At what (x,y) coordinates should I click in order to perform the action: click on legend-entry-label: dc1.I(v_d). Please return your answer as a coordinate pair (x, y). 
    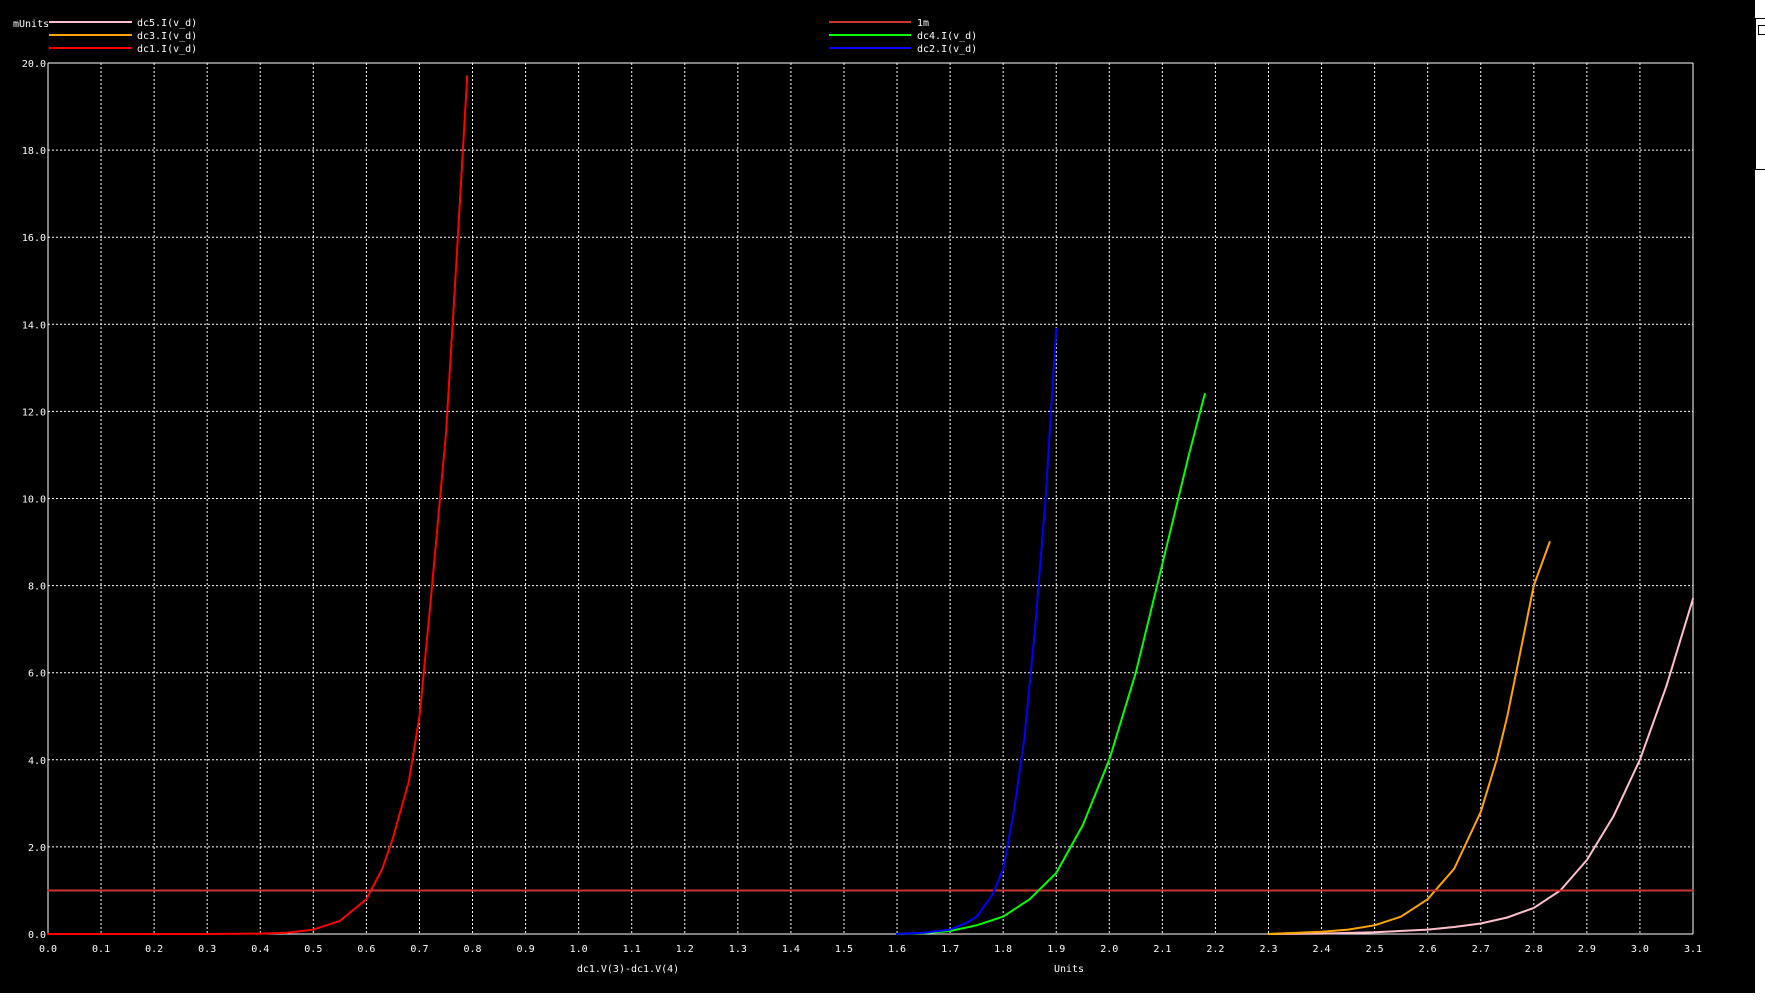
    Looking at the image, I should click on (167, 49).